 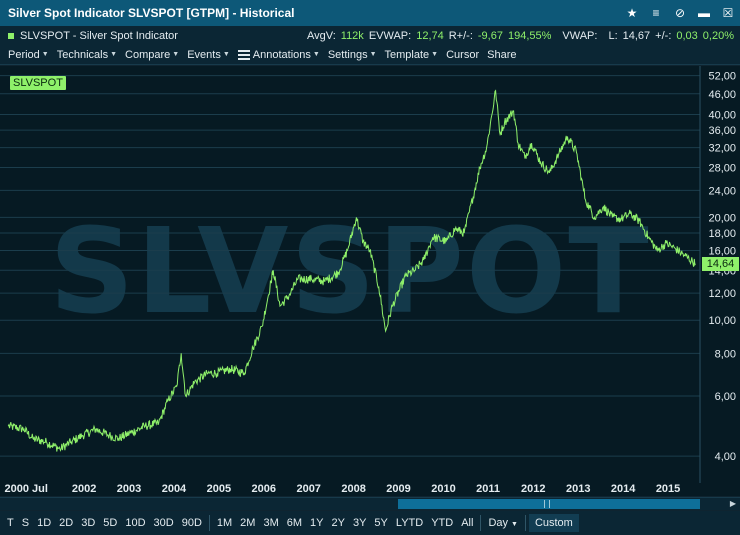 I want to click on last-value: 14,67, so click(x=636, y=35).